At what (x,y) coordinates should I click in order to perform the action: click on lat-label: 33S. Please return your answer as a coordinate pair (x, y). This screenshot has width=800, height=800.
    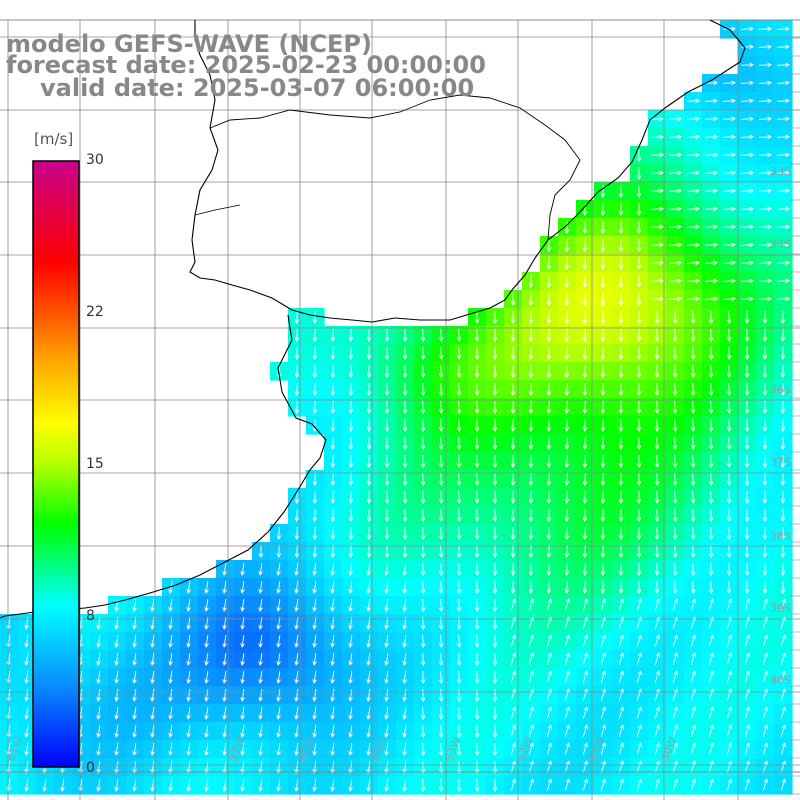
    Looking at the image, I should click on (780, 171).